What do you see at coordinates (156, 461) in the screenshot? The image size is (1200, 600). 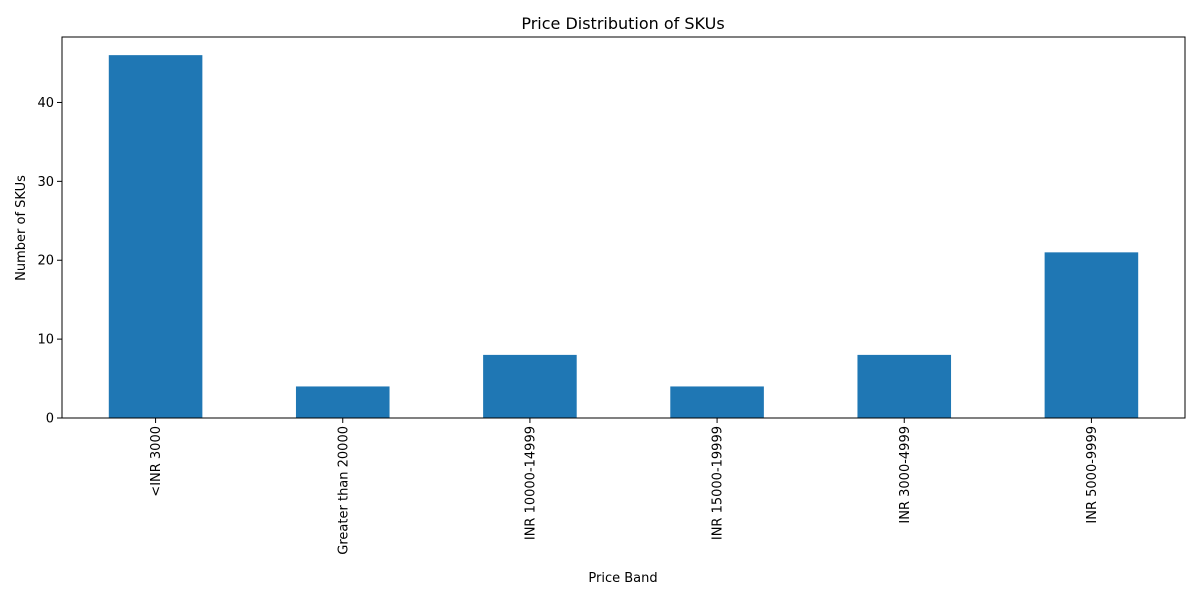 I see `x-tick-label-0: <INR 3000` at bounding box center [156, 461].